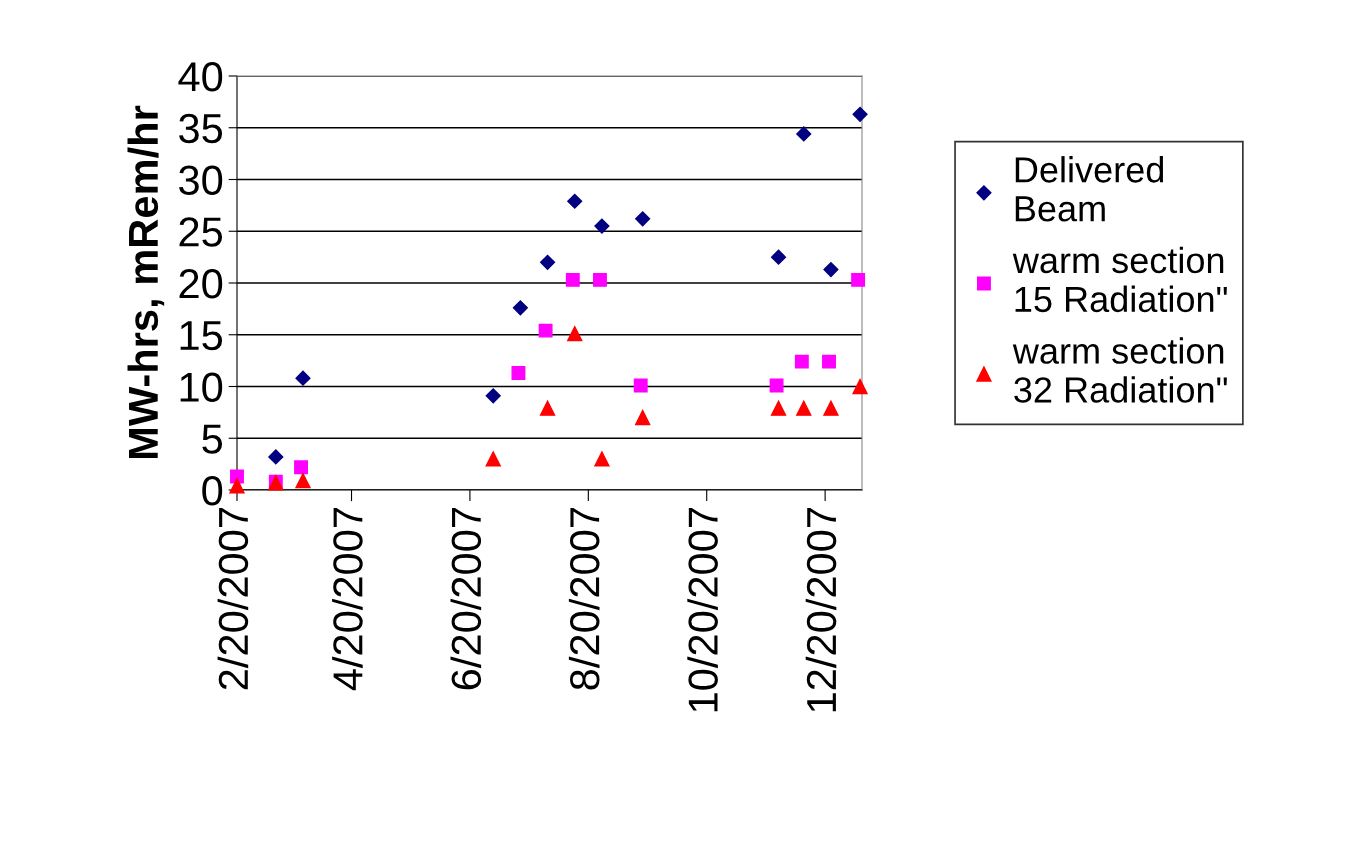 This screenshot has height=841, width=1345. I want to click on x-tick-label: 4/20/2007, so click(347, 599).